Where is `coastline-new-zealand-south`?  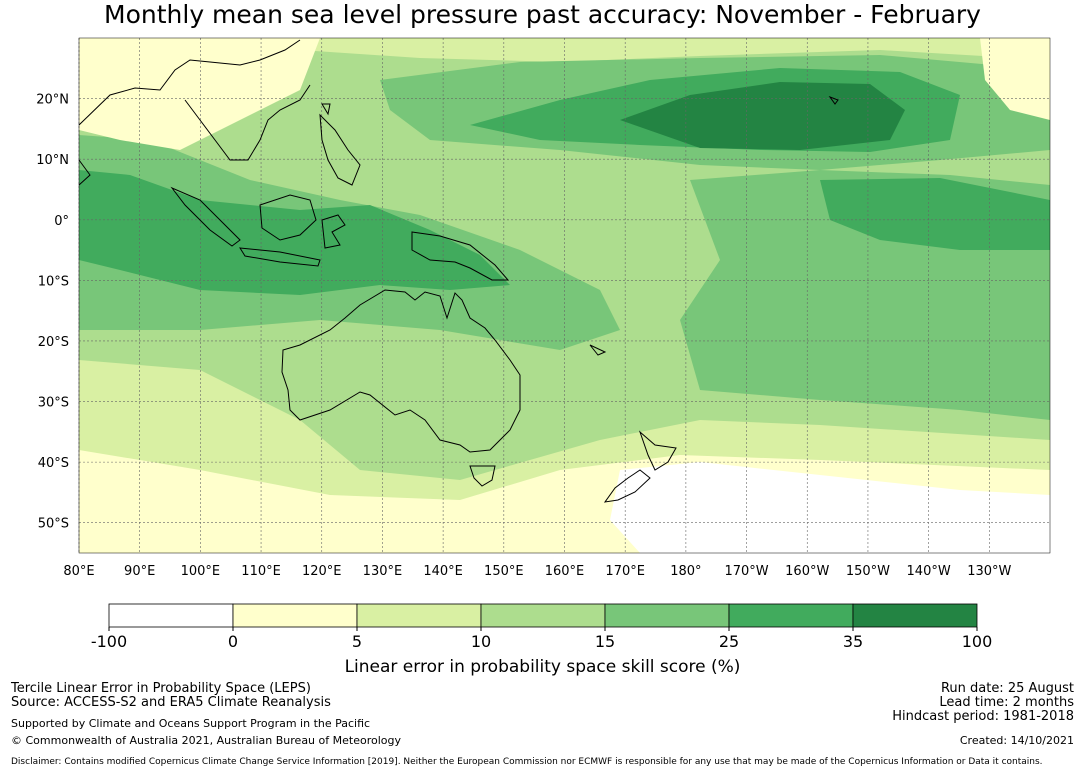 coastline-new-zealand-south is located at coordinates (627, 486).